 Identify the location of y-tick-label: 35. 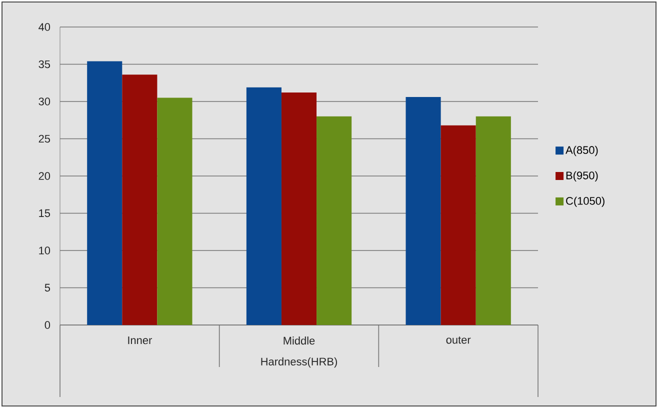
(44, 64).